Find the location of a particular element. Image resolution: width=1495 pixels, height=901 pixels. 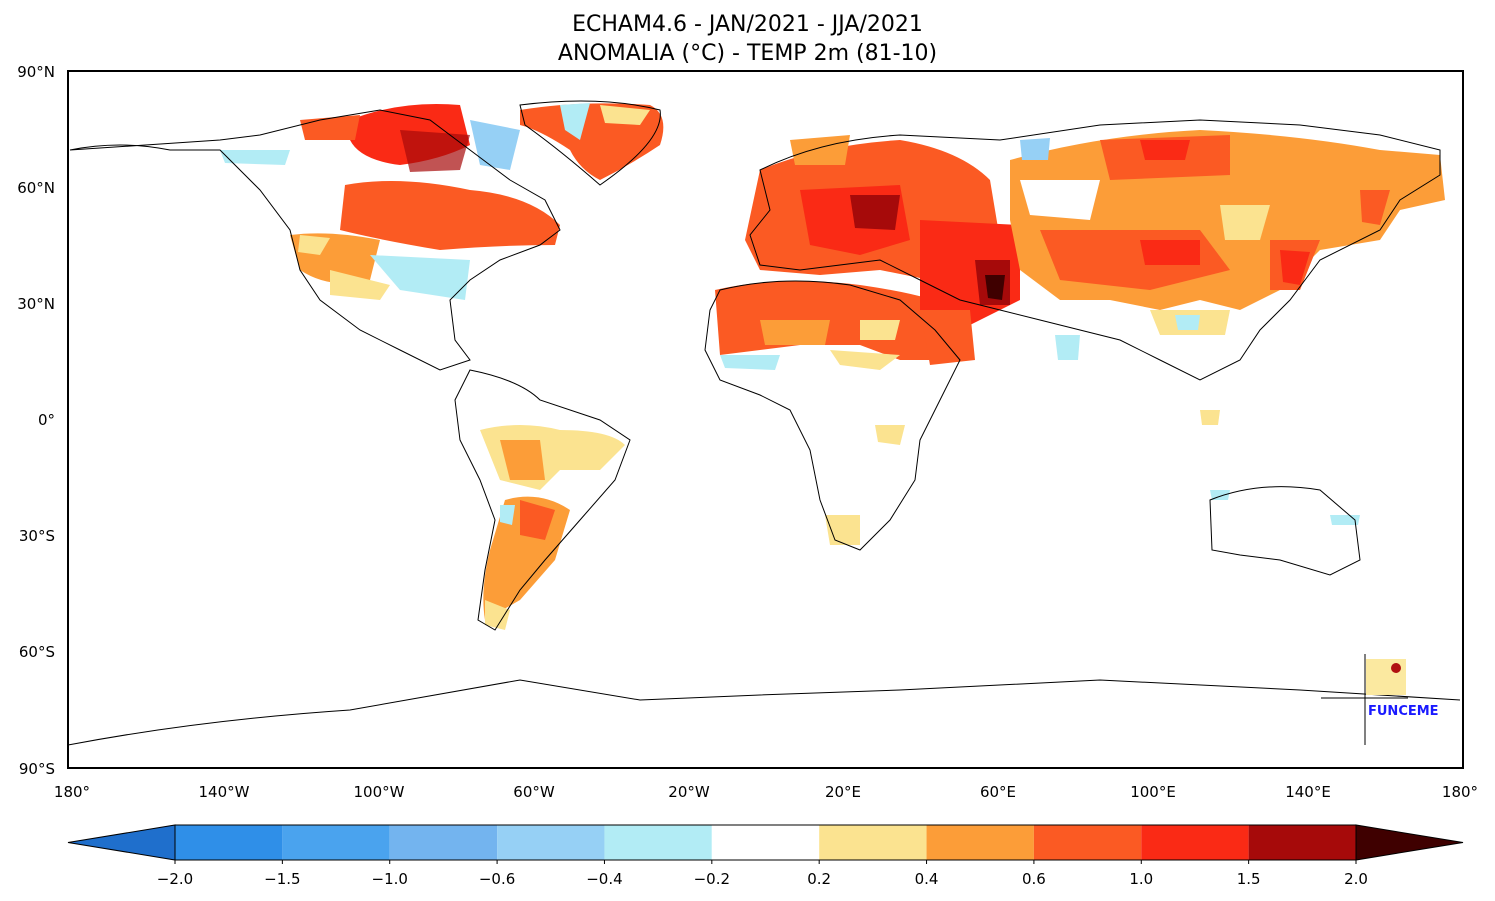

colorbar-frame is located at coordinates (765, 842).